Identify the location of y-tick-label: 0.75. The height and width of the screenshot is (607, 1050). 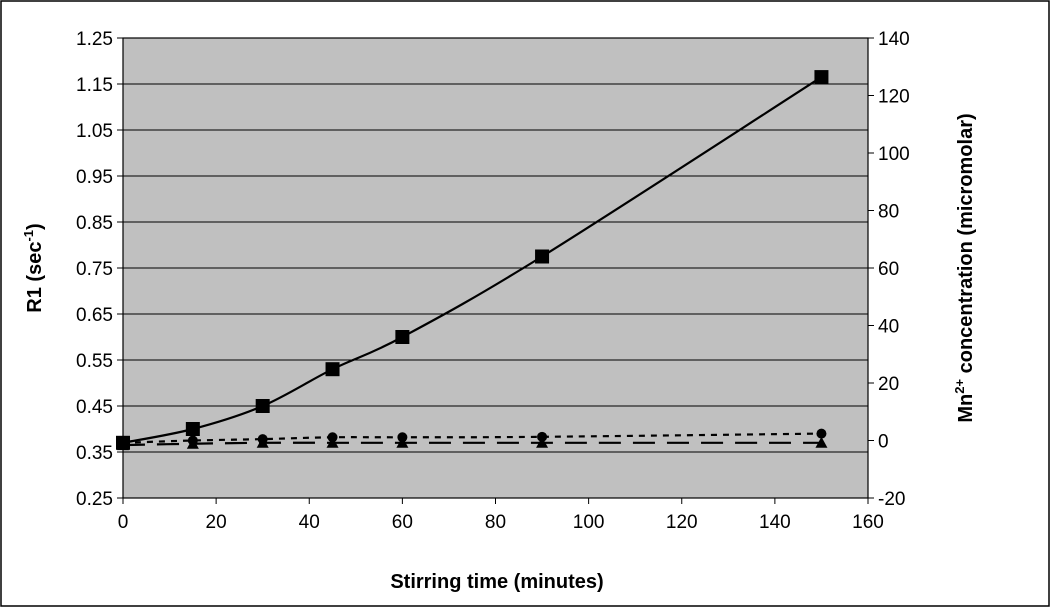
(94, 269).